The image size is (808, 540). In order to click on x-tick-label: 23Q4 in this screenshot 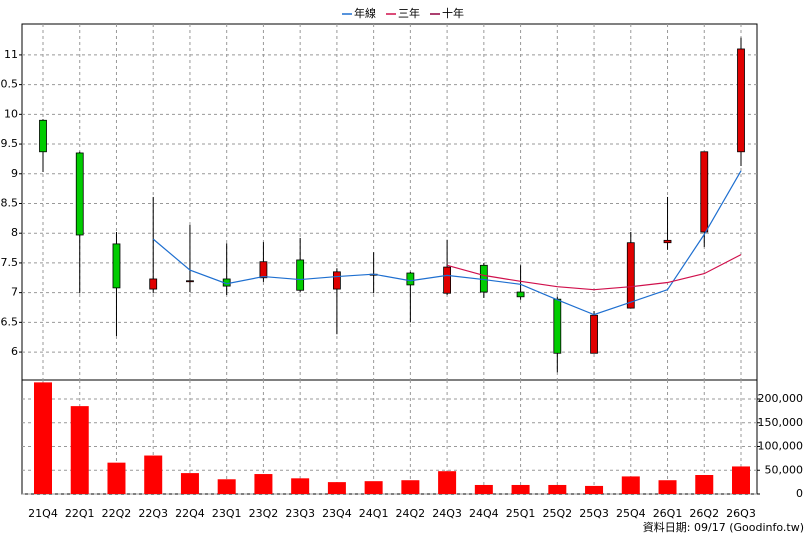, I will do `click(337, 513)`.